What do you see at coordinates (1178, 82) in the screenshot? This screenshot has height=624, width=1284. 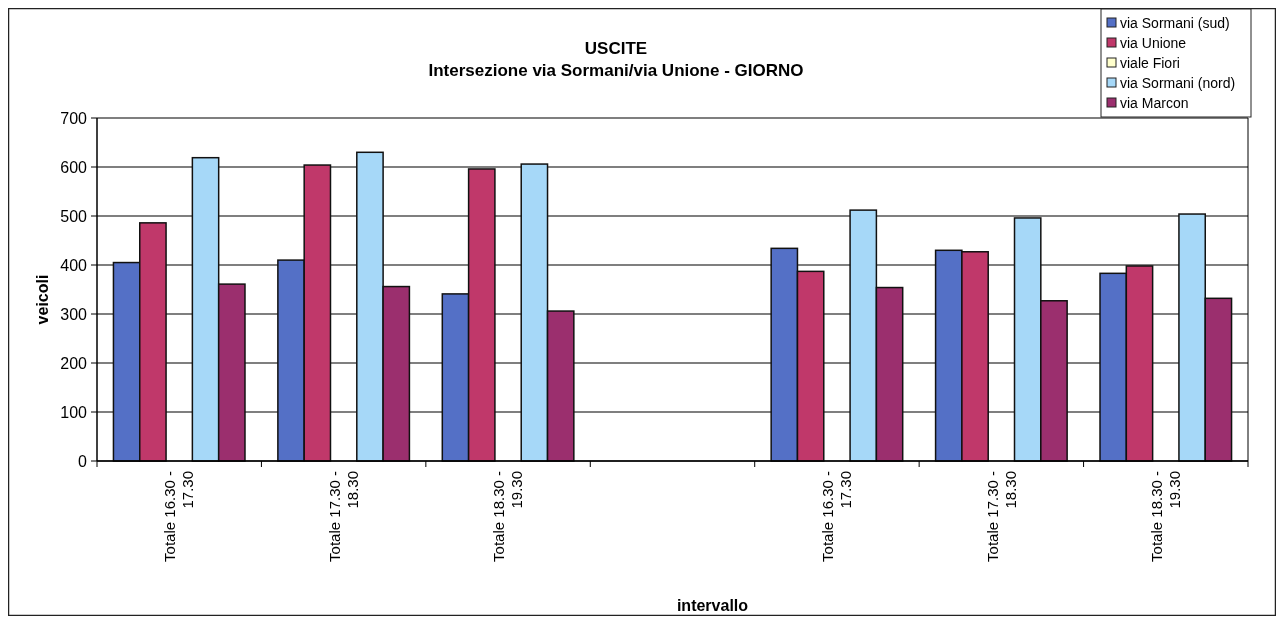 I see `legend-label: via Sormani (nord)` at bounding box center [1178, 82].